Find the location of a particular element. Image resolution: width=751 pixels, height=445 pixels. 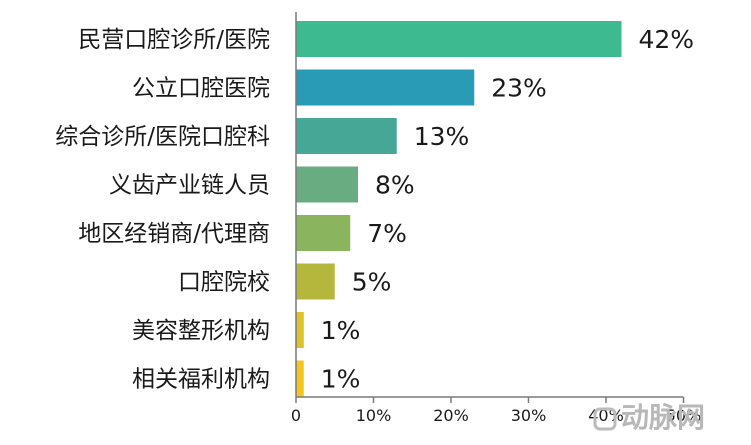

value-label: 7% is located at coordinates (387, 233).